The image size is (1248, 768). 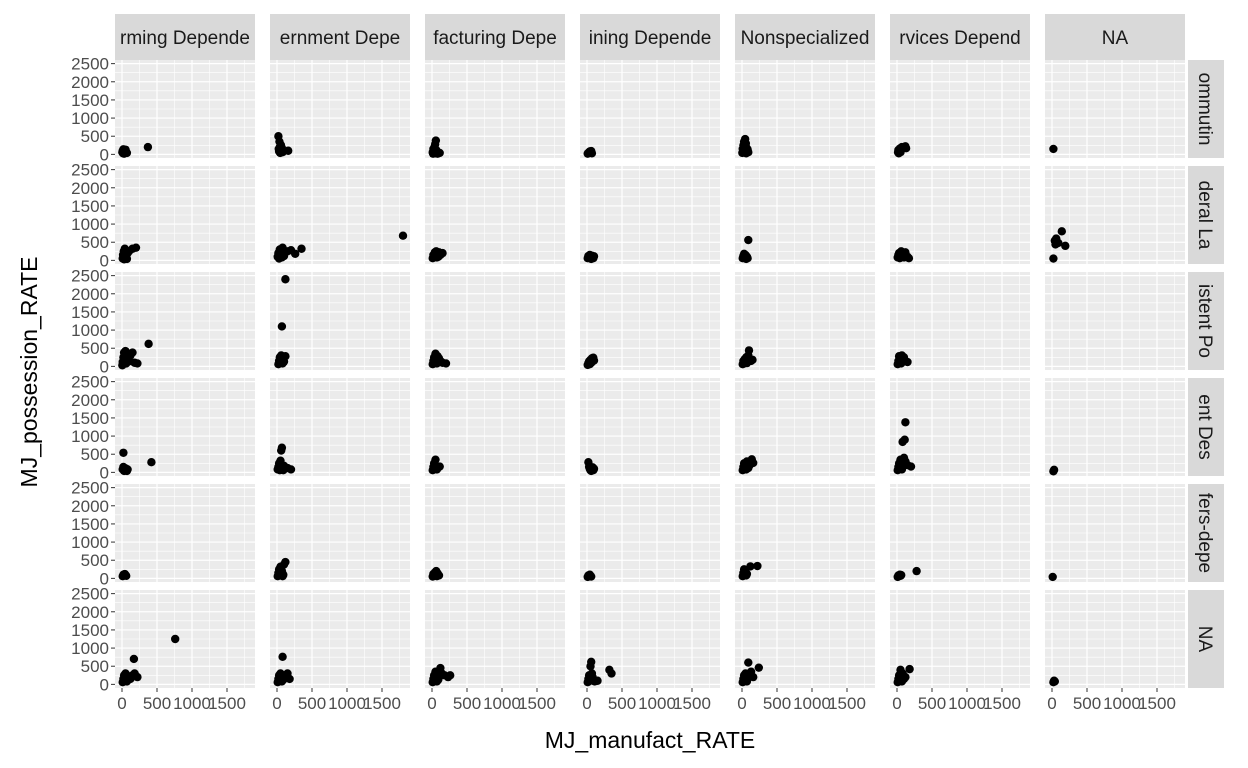 What do you see at coordinates (29, 372) in the screenshot?
I see `y-axis-title: MJ_possession_RATE` at bounding box center [29, 372].